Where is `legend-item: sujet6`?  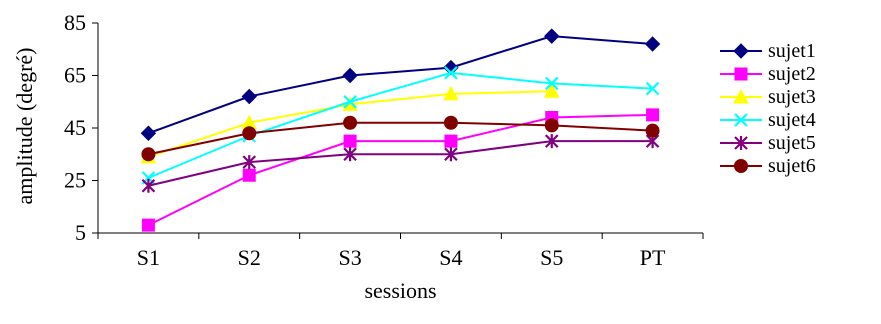 legend-item: sujet6 is located at coordinates (768, 166).